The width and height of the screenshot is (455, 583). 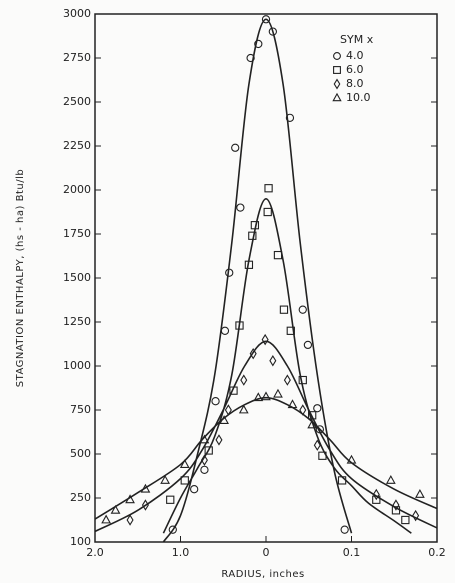 What do you see at coordinates (437, 552) in the screenshot?
I see `x-tick-label: 0.2` at bounding box center [437, 552].